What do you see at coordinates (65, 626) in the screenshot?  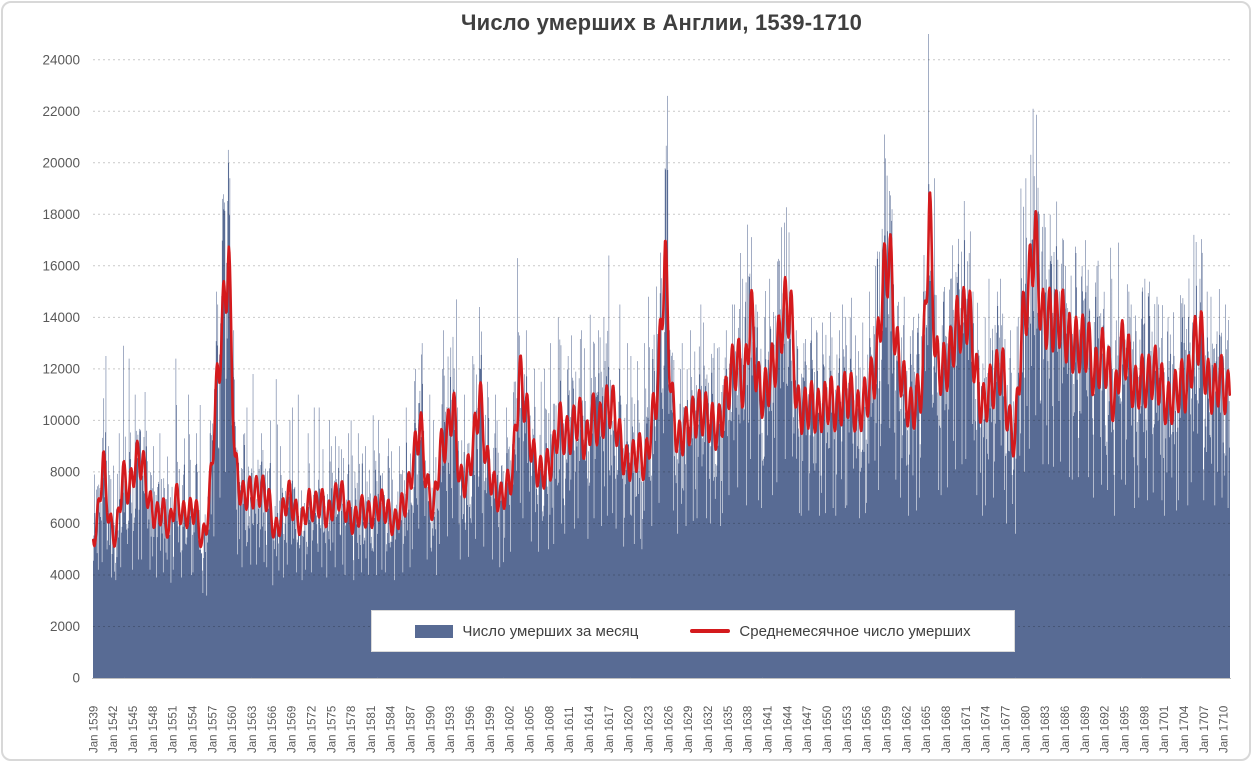 I see `y-axis-label: 2000` at bounding box center [65, 626].